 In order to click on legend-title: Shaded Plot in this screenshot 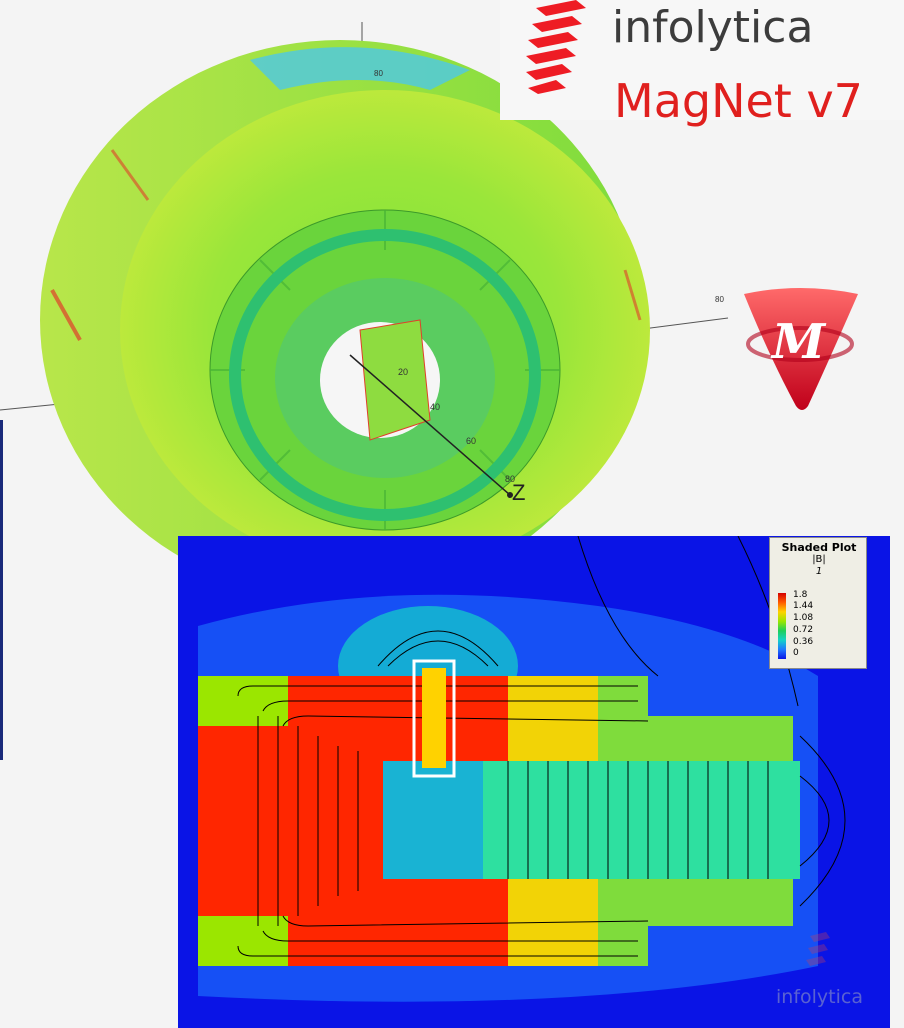, I will do `click(819, 547)`.